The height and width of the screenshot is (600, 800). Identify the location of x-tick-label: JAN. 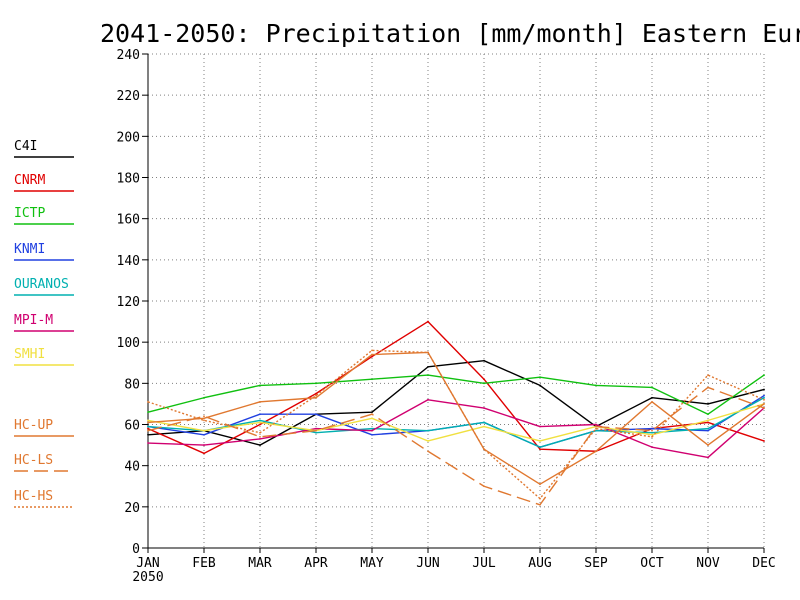
(147, 563).